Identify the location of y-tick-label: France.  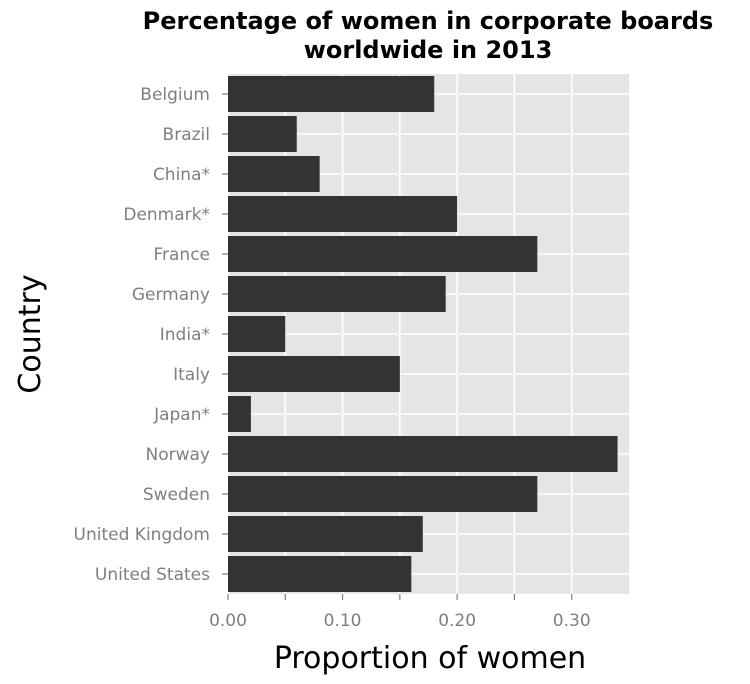
(181, 255).